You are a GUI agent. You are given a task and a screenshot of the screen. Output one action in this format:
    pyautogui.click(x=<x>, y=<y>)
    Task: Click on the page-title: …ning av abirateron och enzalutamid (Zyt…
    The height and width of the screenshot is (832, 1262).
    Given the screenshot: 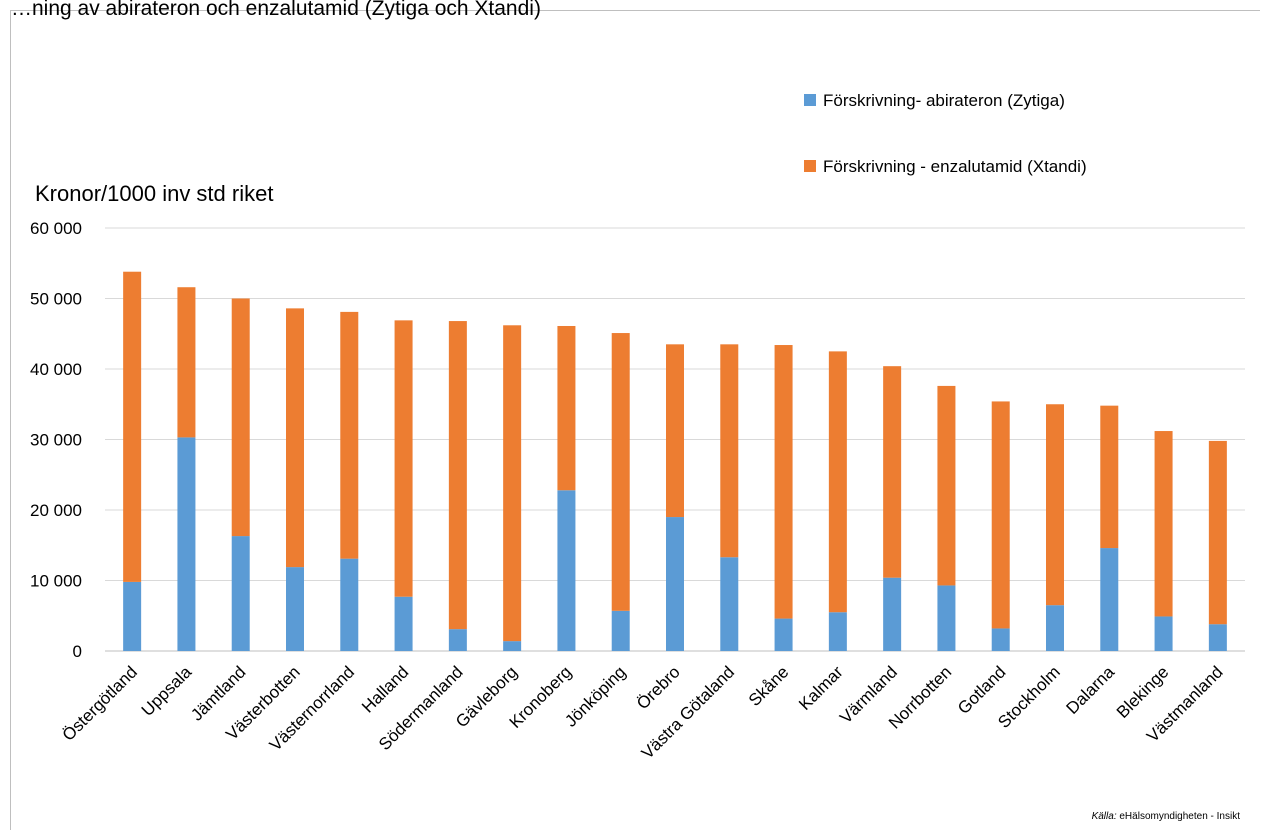 What is the action you would take?
    pyautogui.click(x=276, y=10)
    